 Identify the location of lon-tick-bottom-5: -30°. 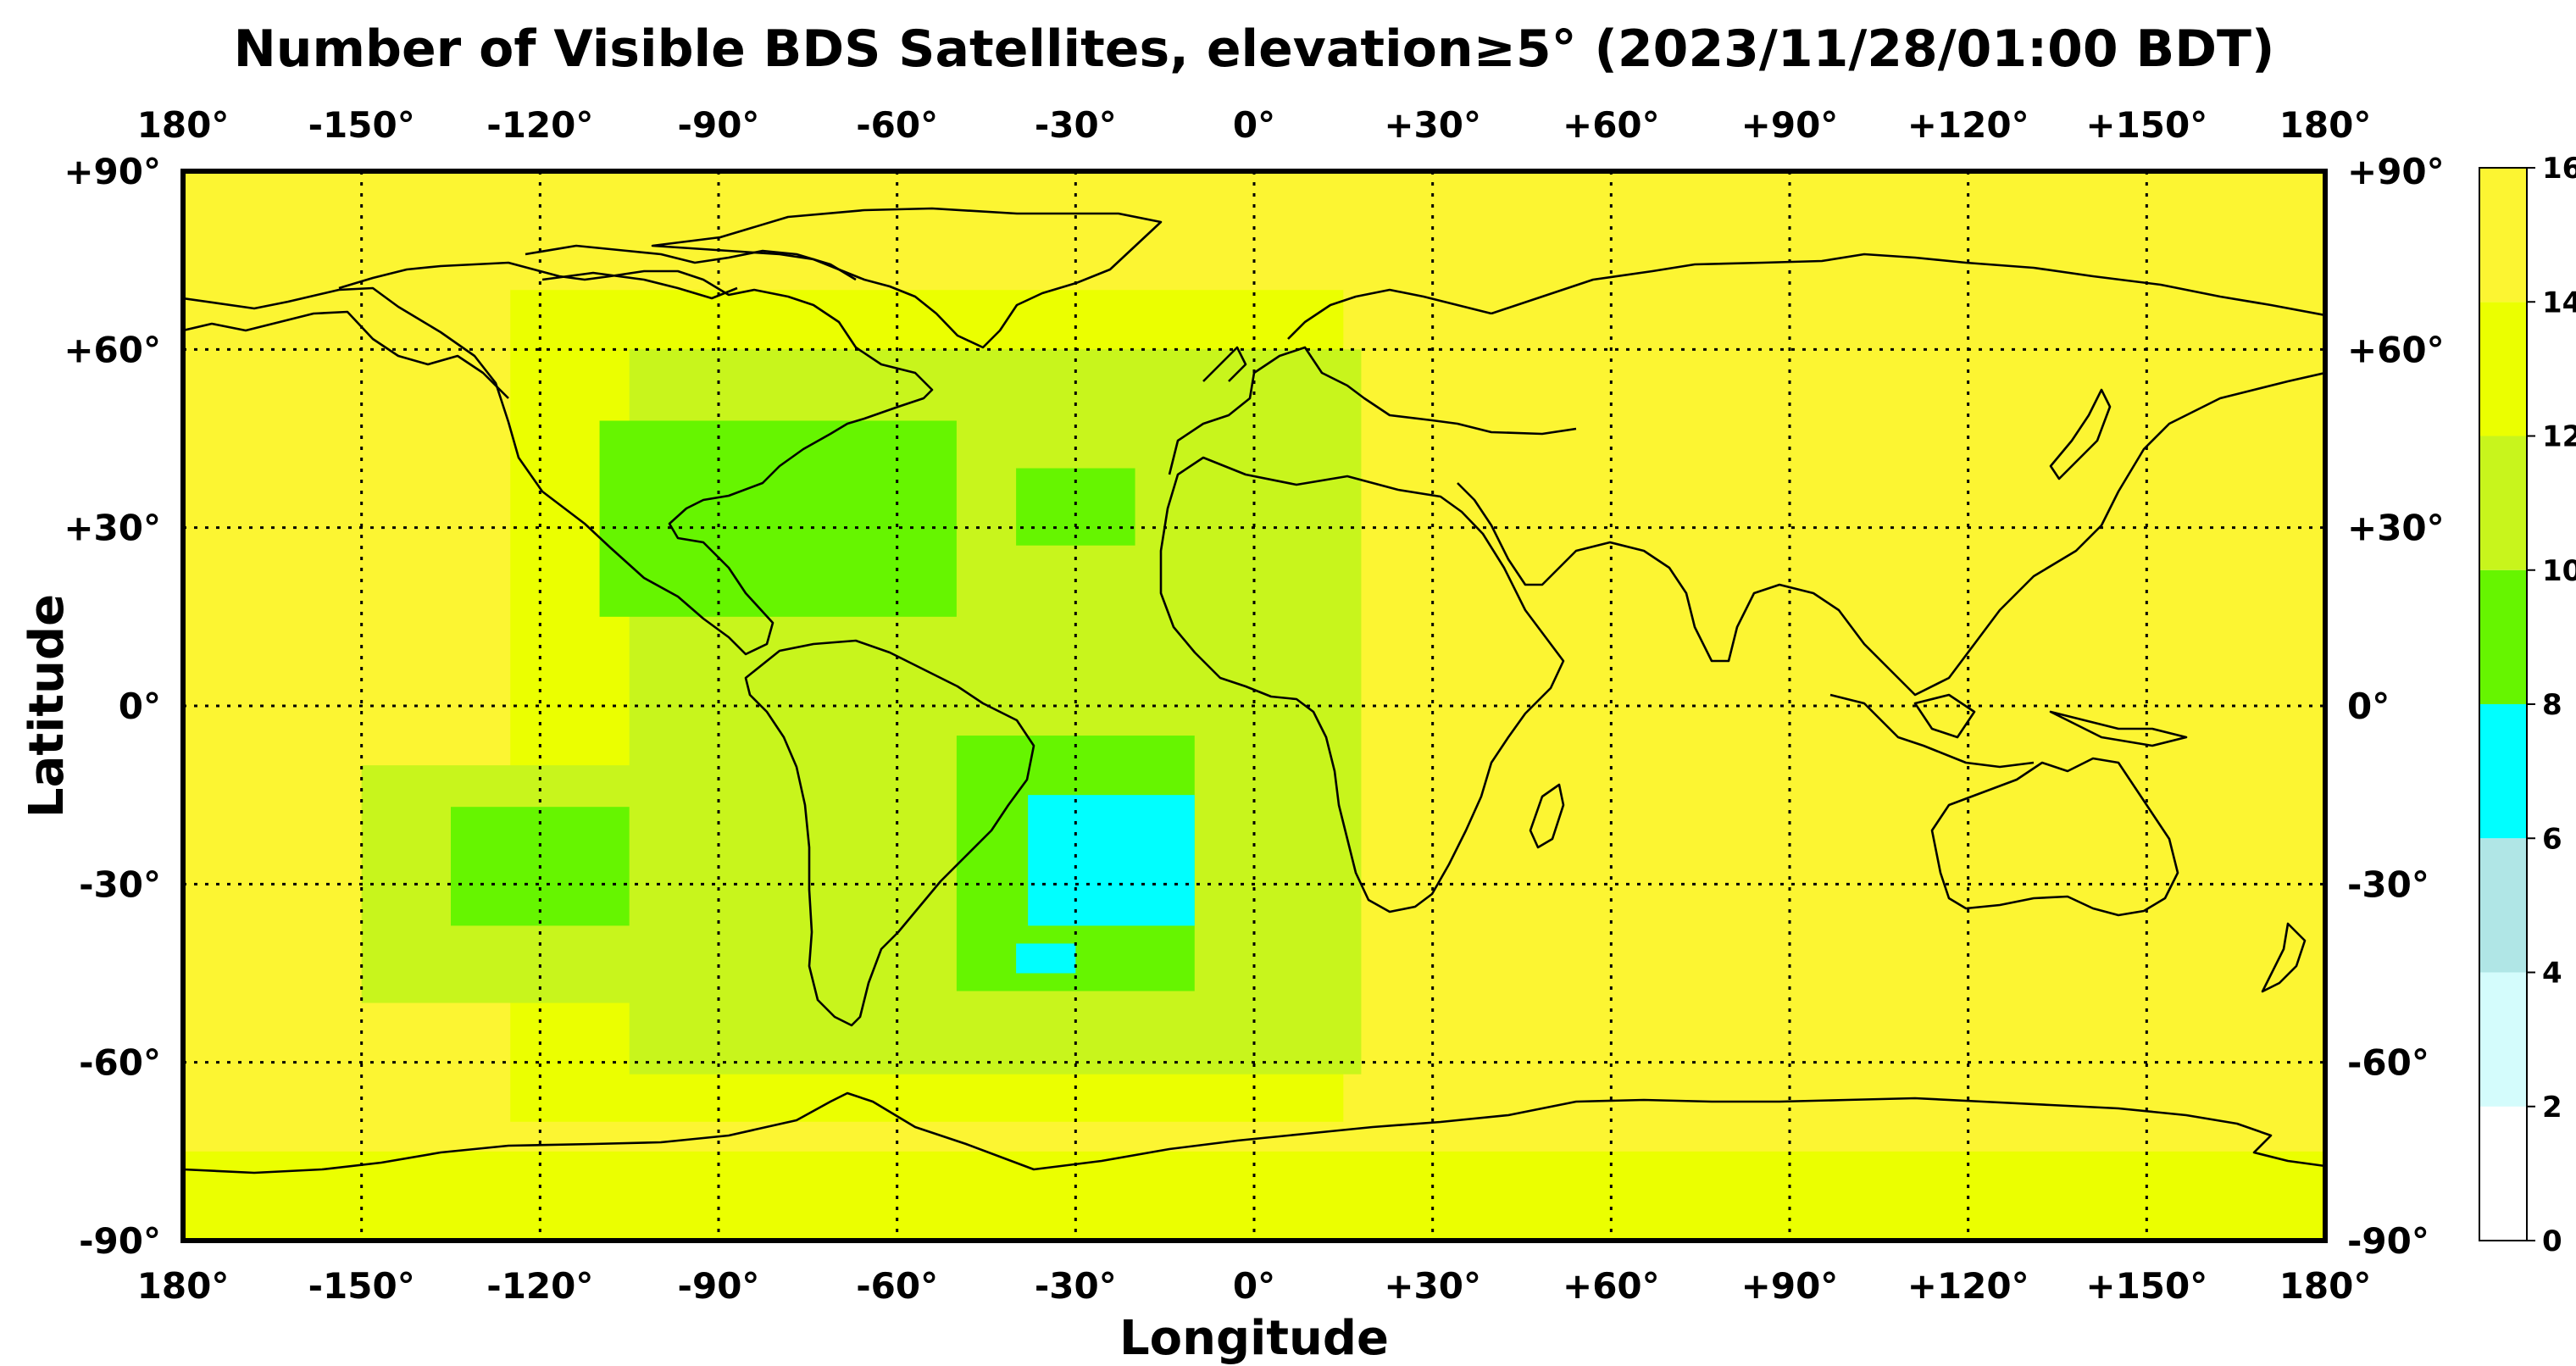
(1076, 1286).